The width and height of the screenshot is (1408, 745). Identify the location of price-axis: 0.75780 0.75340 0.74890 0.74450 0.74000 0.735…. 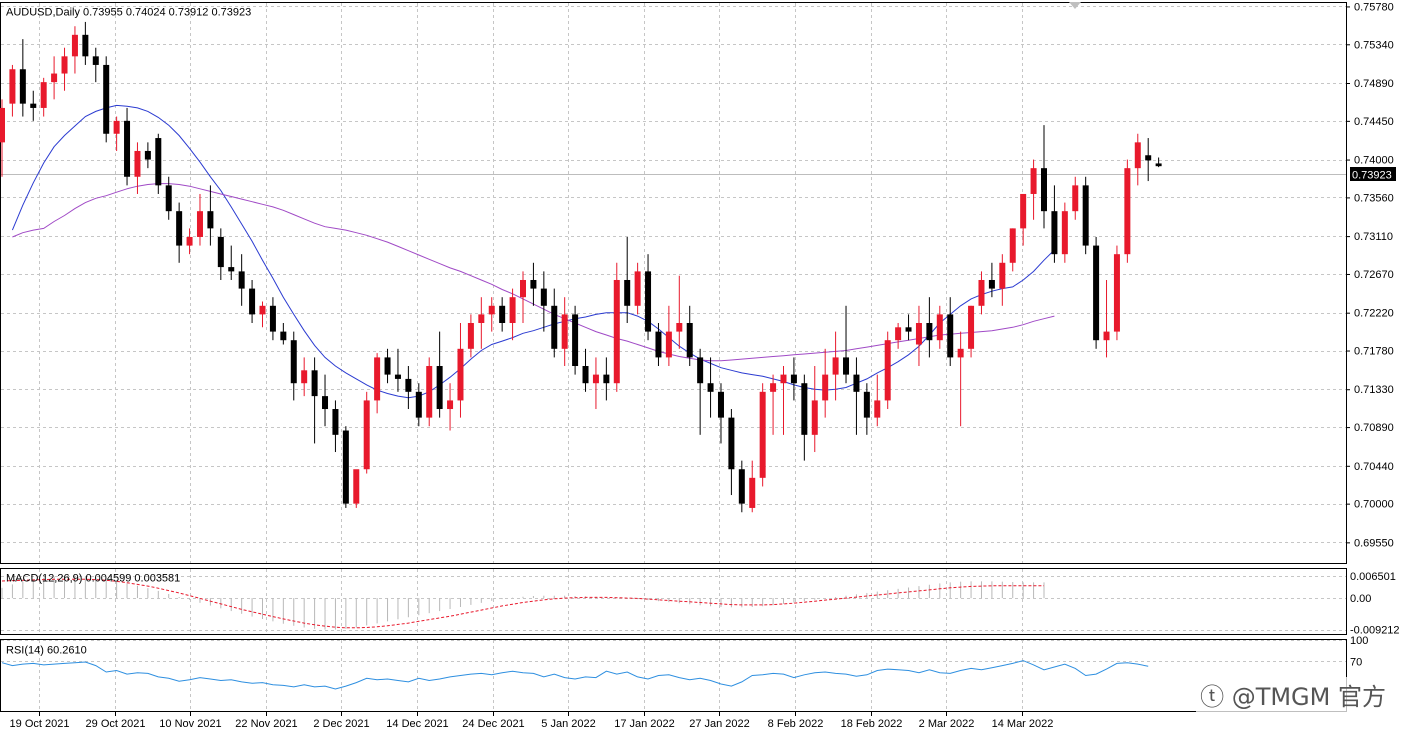
(1373, 334).